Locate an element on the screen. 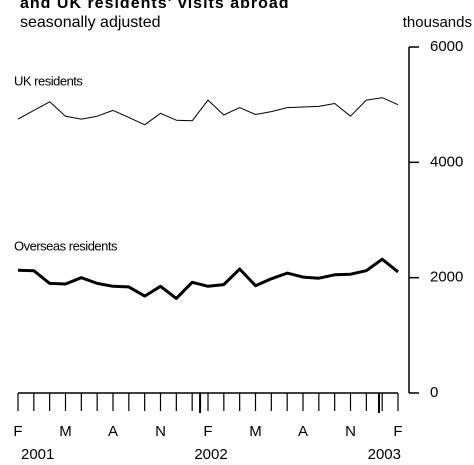  series-label: UK residents is located at coordinates (48, 80).